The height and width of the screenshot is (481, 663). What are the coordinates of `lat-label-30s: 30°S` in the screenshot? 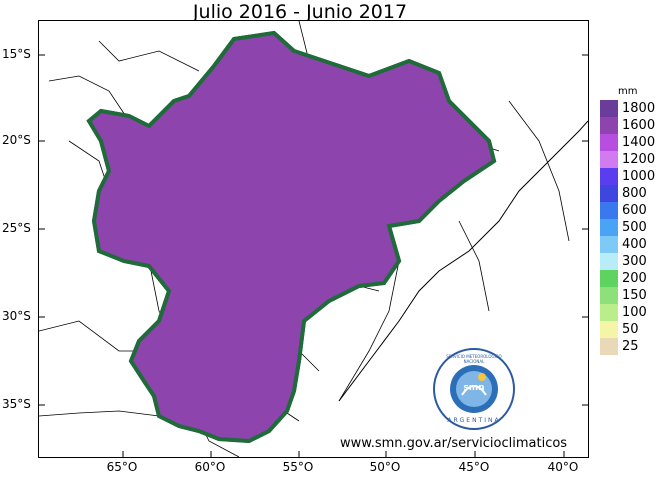 It's located at (16, 316).